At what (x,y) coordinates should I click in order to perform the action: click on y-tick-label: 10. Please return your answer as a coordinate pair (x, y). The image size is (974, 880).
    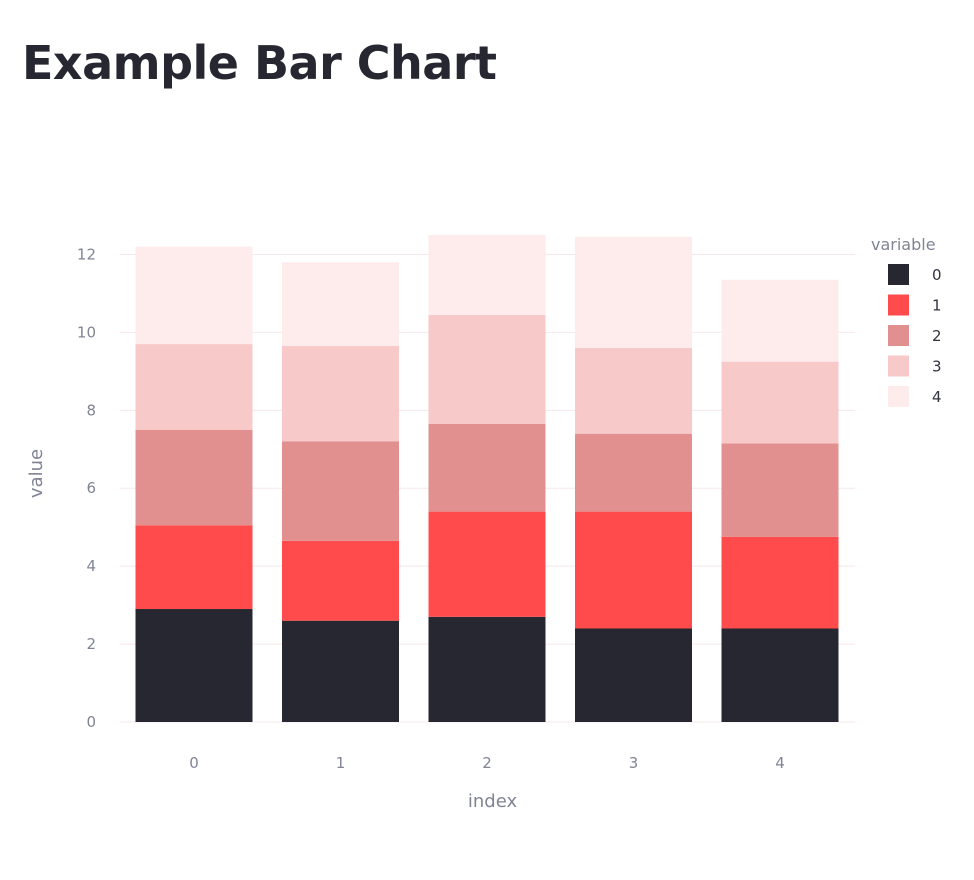
    Looking at the image, I should click on (86, 332).